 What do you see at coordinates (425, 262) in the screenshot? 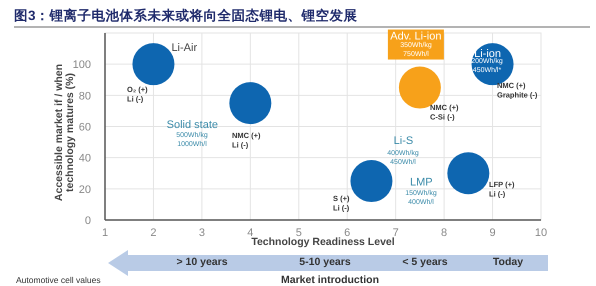
I see `text: < 5 years` at bounding box center [425, 262].